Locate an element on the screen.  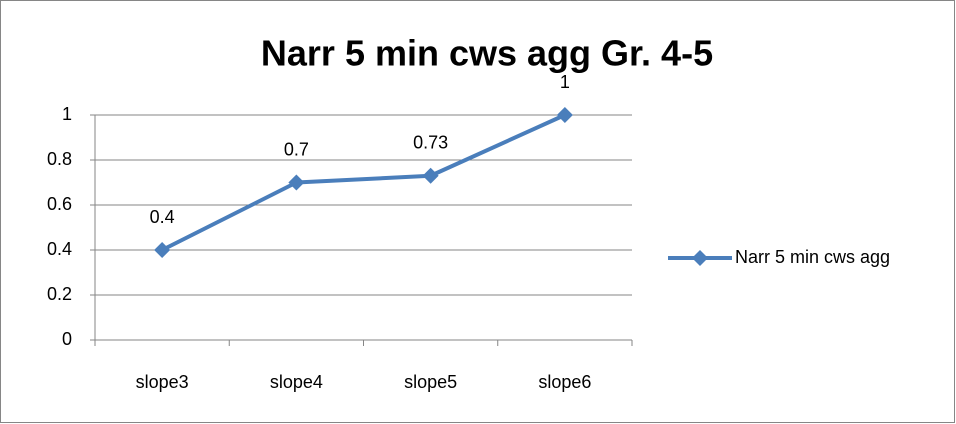
y-tick-label: 0.6 is located at coordinates (59, 204).